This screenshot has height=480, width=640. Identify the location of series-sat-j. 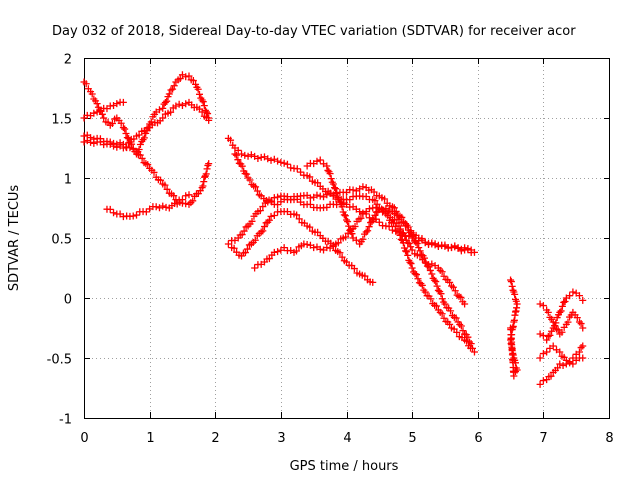
(360, 256).